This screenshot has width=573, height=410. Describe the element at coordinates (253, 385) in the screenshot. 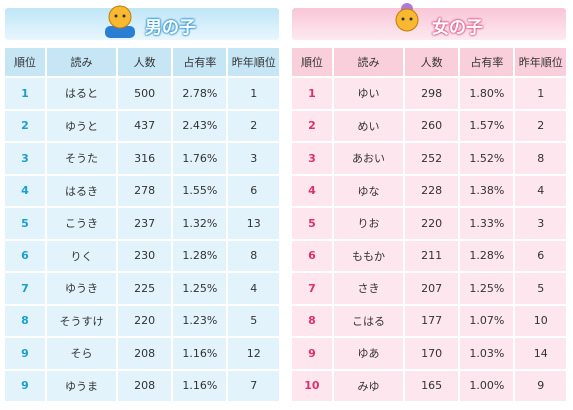

I see `table-cell: 7` at that location.